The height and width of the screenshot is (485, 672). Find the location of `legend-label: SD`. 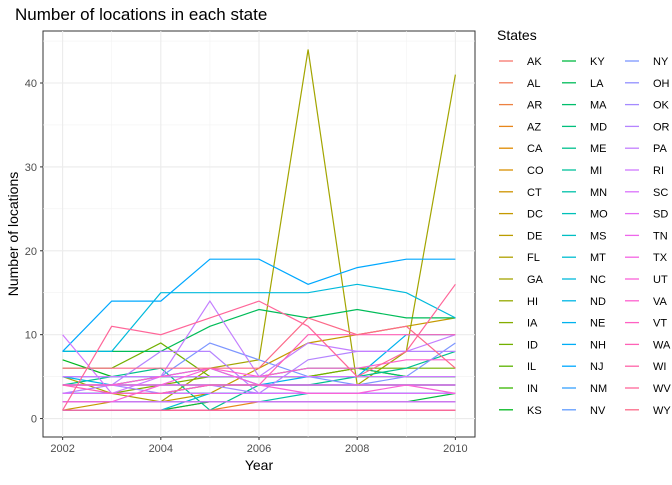

legend-label: SD is located at coordinates (660, 215).